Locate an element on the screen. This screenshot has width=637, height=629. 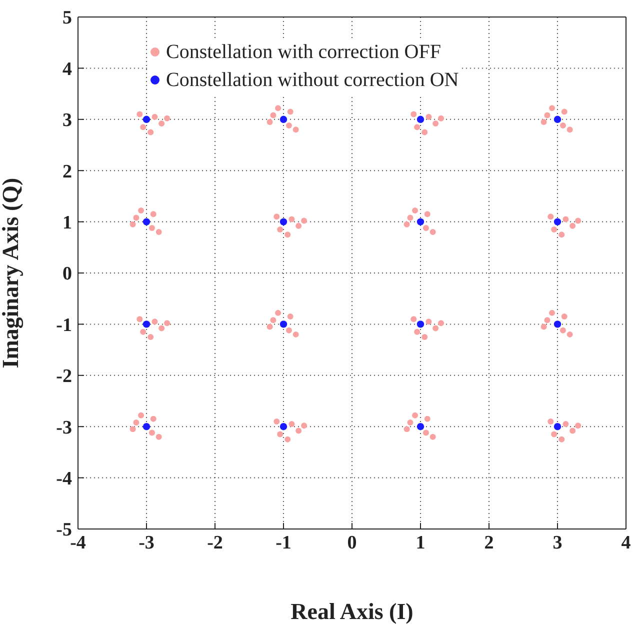
y-tick-label: 1 is located at coordinates (67, 223).